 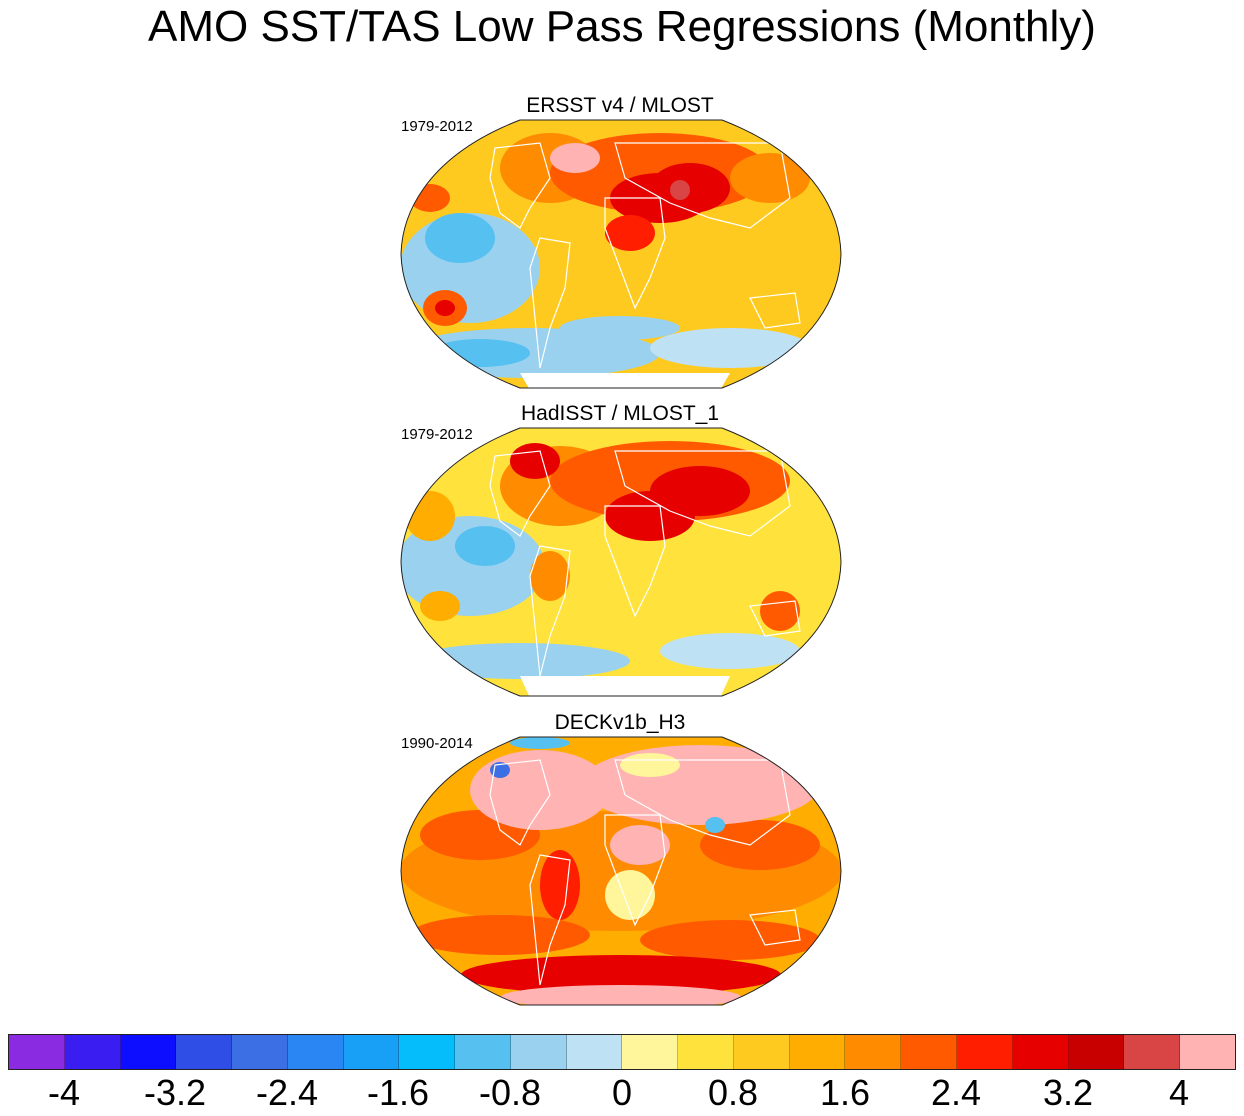 What do you see at coordinates (437, 126) in the screenshot?
I see `panel-period-1: 1979-2012` at bounding box center [437, 126].